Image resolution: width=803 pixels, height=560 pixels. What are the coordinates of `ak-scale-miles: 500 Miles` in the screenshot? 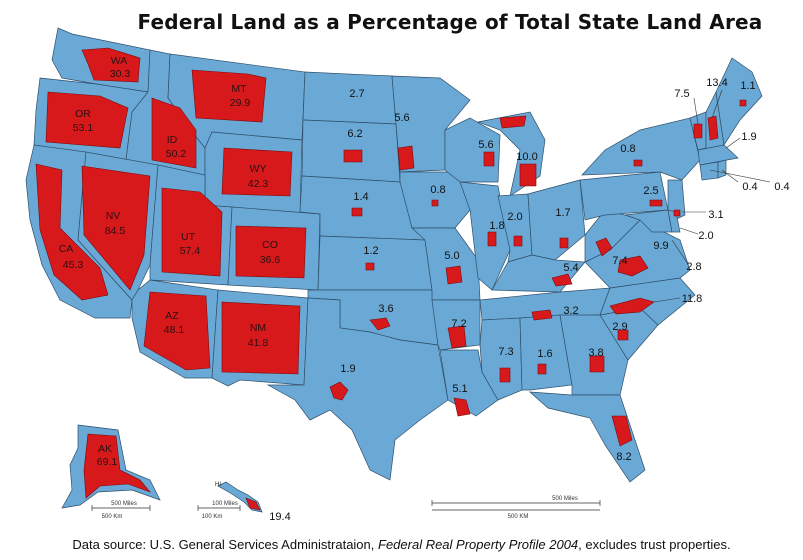 It's located at (124, 504).